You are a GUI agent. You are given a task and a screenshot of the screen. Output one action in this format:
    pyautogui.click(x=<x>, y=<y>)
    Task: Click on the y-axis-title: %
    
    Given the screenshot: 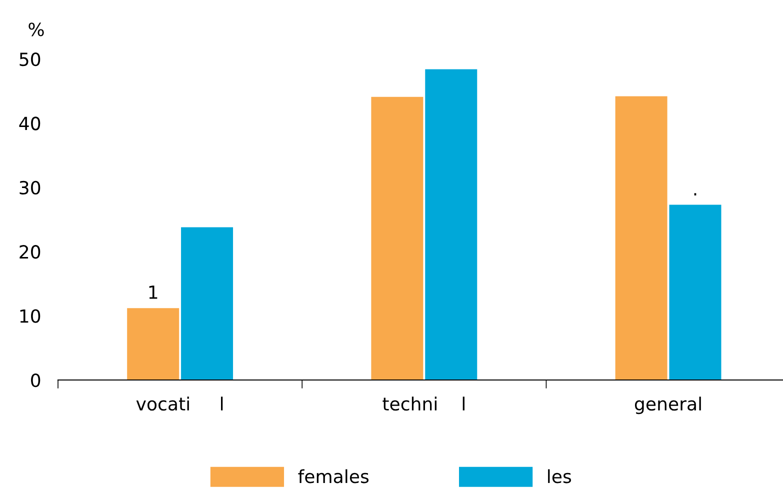 What is the action you would take?
    pyautogui.click(x=36, y=29)
    